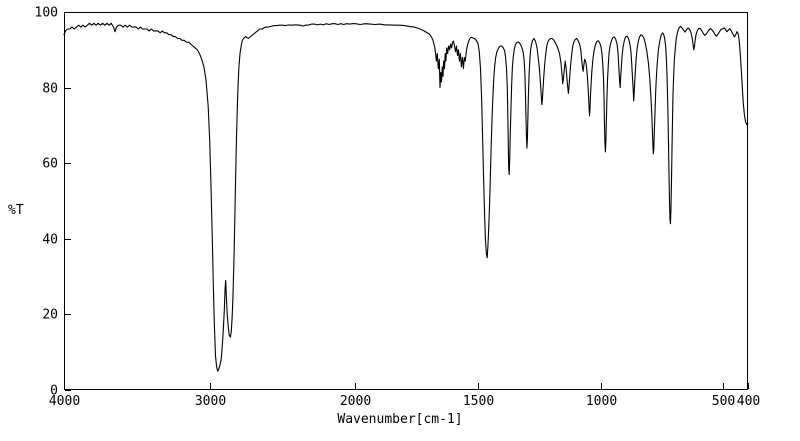  What do you see at coordinates (46, 13) in the screenshot?
I see `y-tick-label: 100` at bounding box center [46, 13].